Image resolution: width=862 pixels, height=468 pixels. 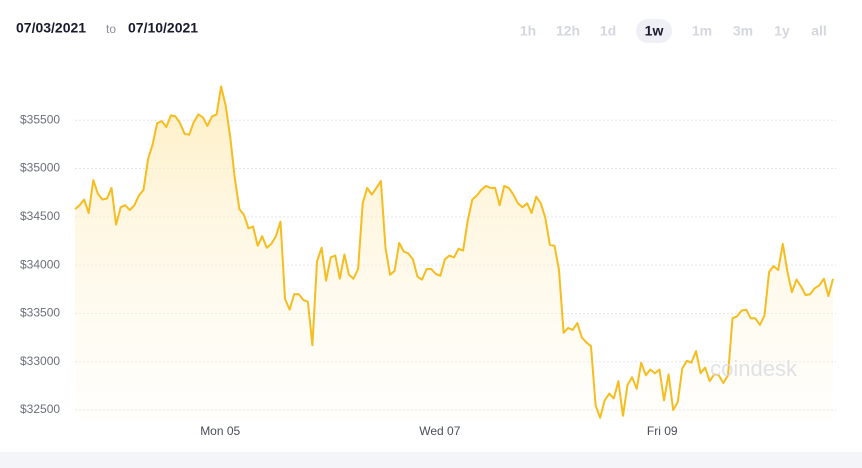 What do you see at coordinates (662, 431) in the screenshot?
I see `x-tick-label: Fri 09` at bounding box center [662, 431].